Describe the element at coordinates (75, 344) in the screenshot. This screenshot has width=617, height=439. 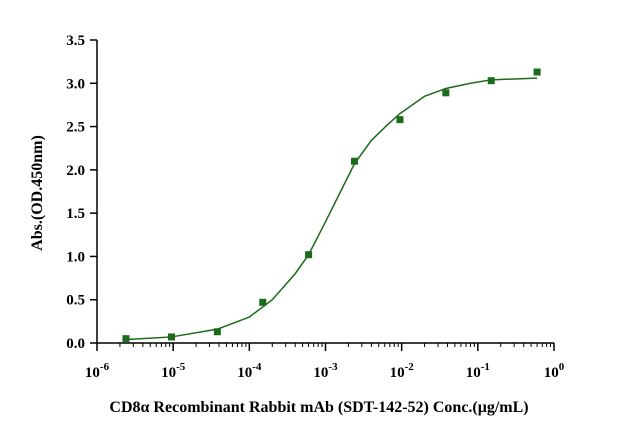
I see `y-tick-label: 0.0` at that location.